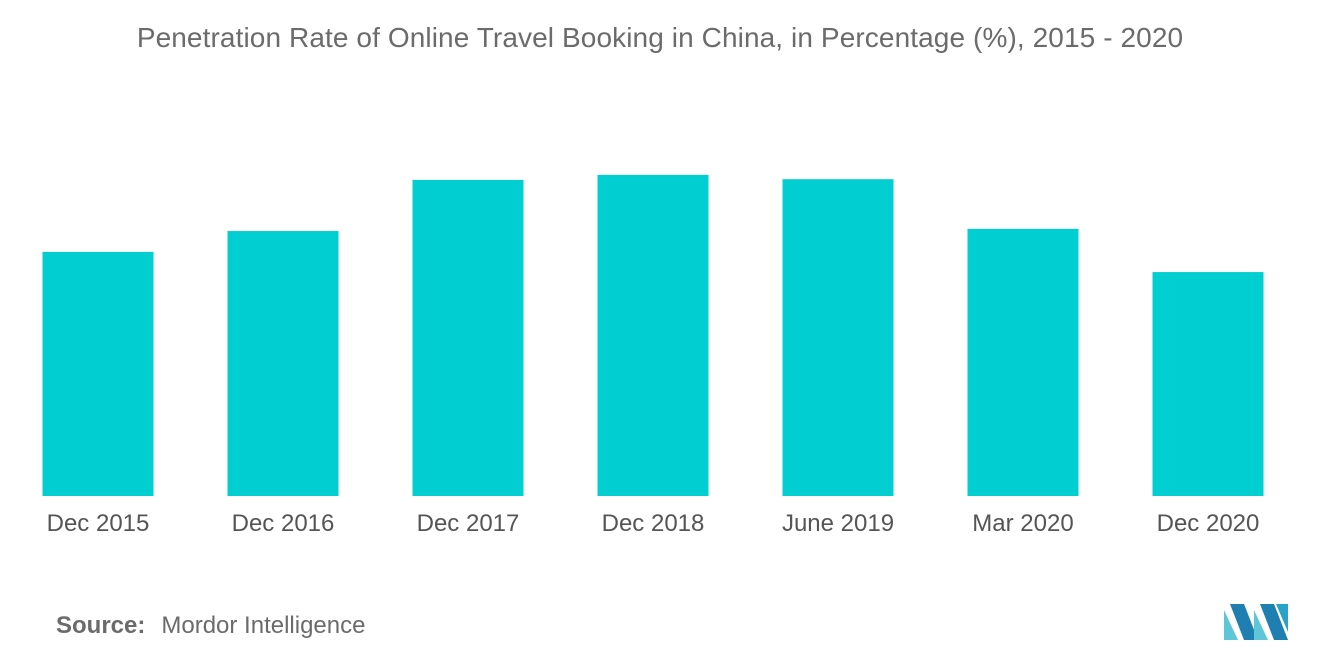 This screenshot has width=1320, height=665. Describe the element at coordinates (838, 337) in the screenshot. I see `bar-june-2019` at that location.